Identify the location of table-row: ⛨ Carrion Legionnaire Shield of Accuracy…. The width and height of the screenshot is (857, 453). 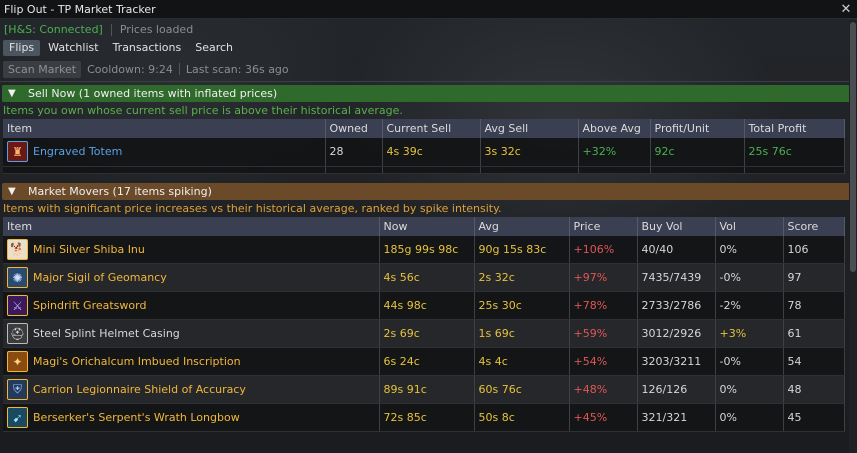
(424, 389).